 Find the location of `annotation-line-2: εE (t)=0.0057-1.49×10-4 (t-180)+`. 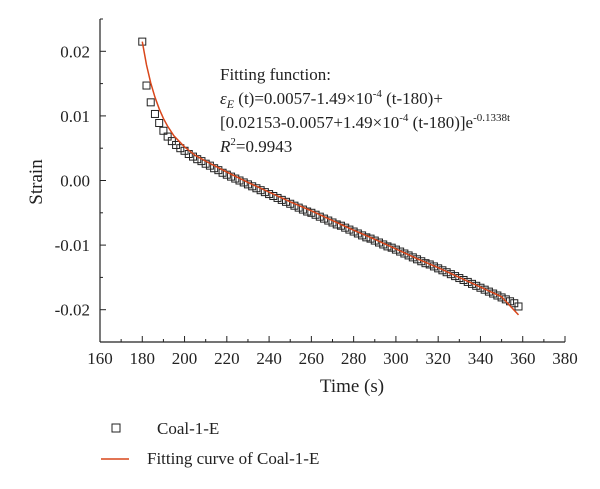

annotation-line-2: εE (t)=0.0057-1.49×10-4 (t-180)+ is located at coordinates (331, 99).